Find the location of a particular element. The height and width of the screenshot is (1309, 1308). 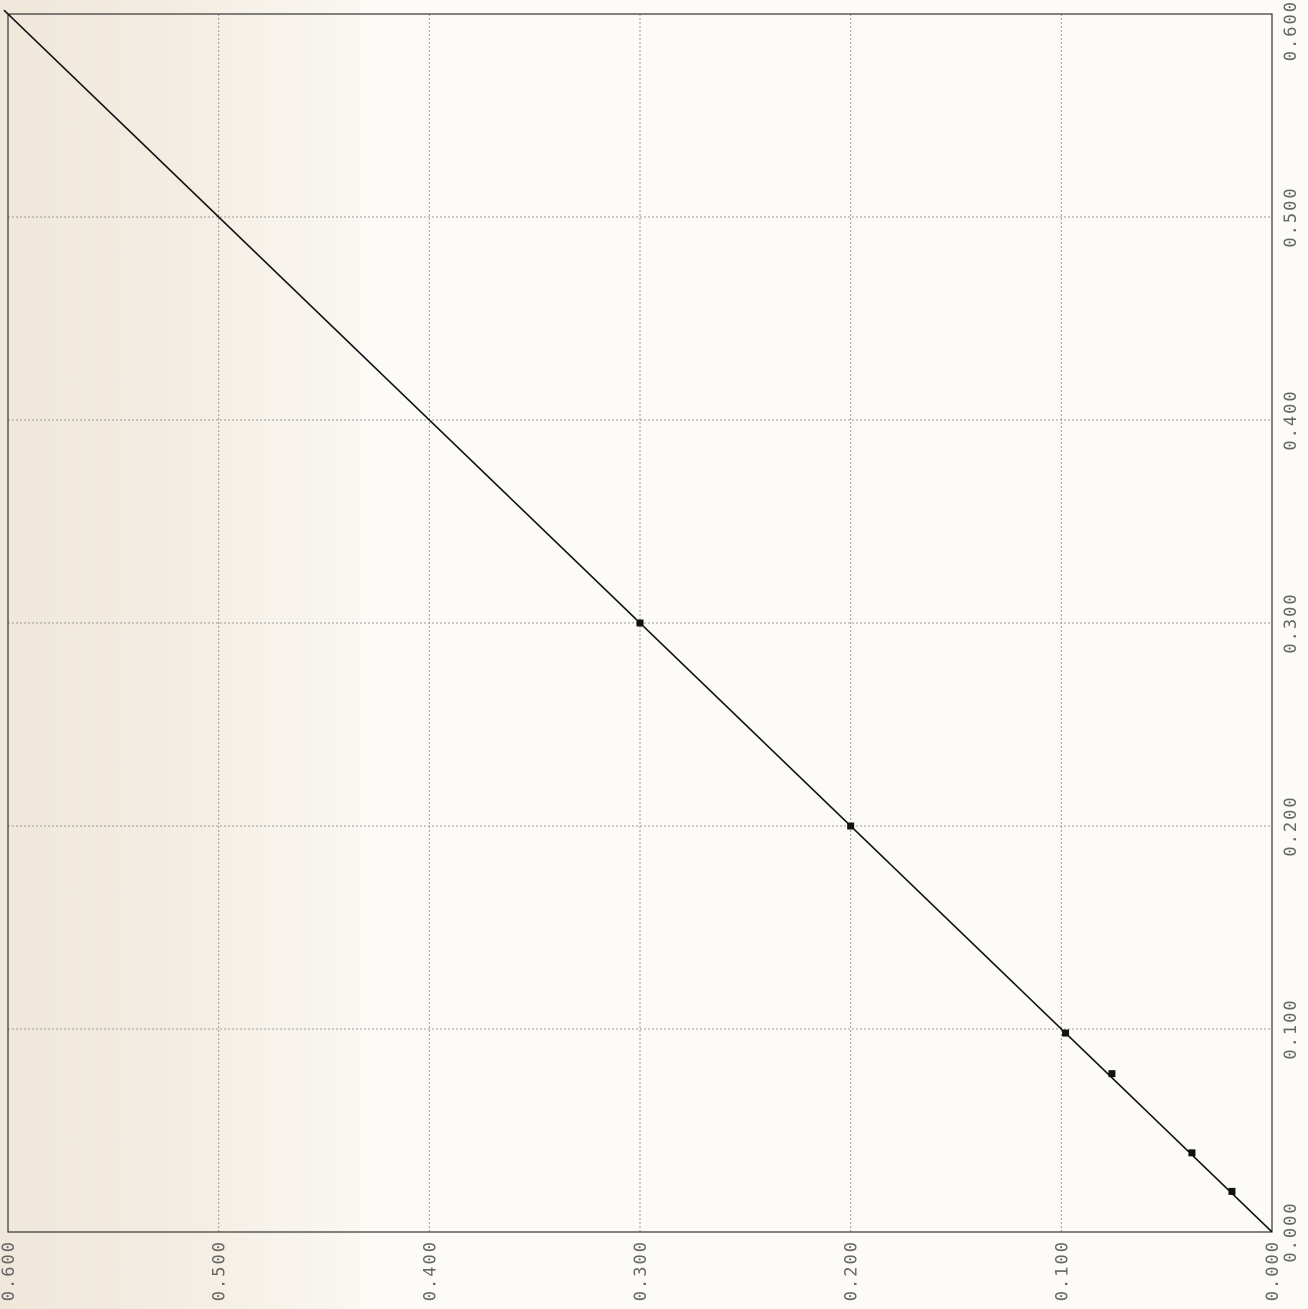

y-tick-label: 0.100 is located at coordinates (1291, 1028).